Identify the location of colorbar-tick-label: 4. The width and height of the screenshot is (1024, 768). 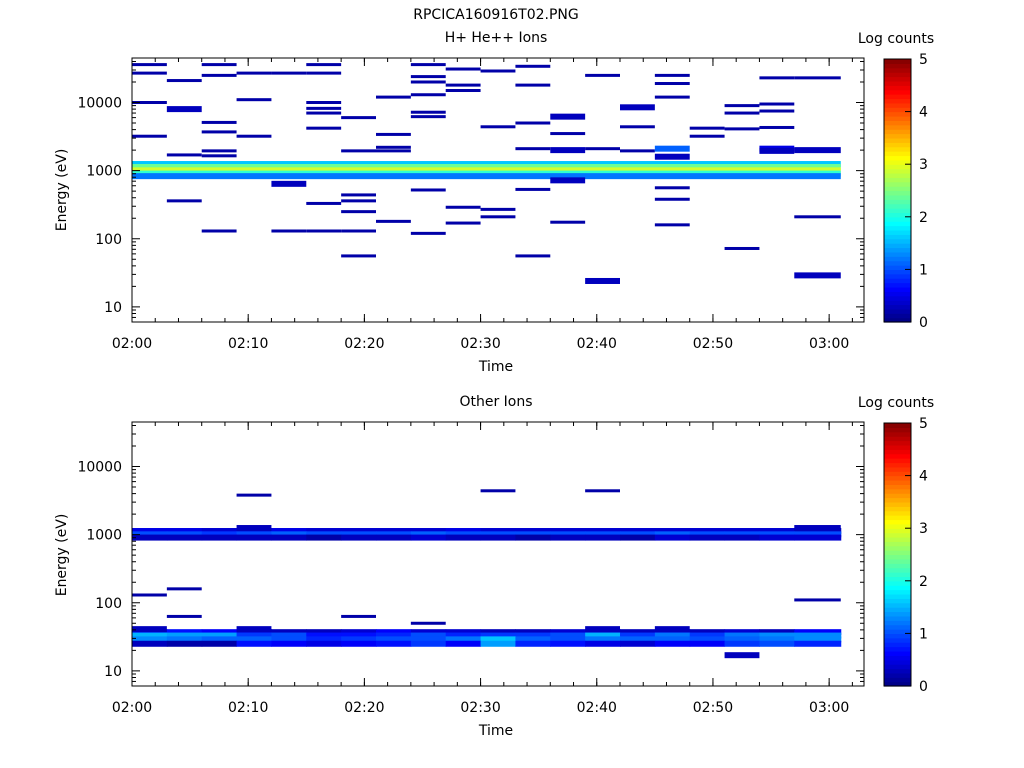
(923, 113).